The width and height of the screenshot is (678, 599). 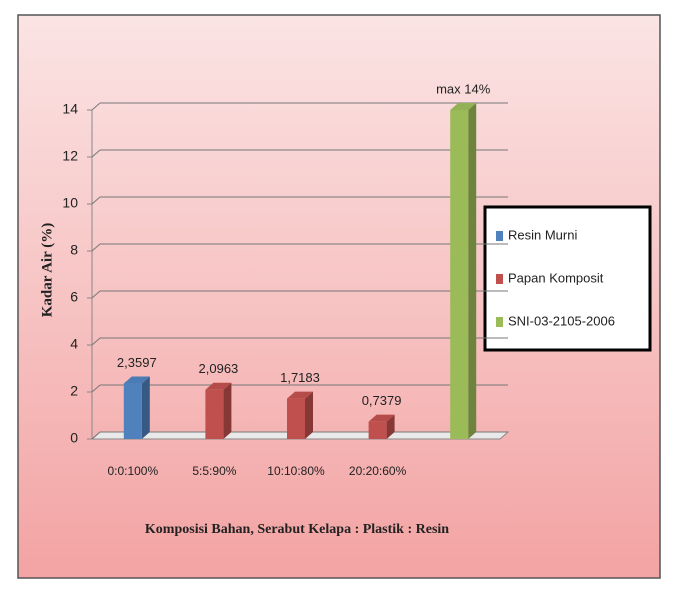 I want to click on x-tick-label: 20:20:60%, so click(x=378, y=471).